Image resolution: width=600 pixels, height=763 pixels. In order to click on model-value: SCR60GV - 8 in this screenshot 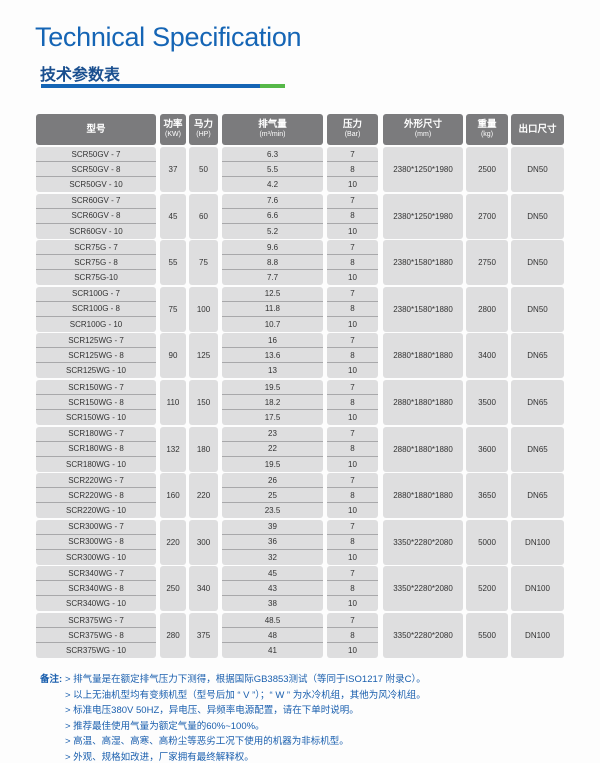, I will do `click(96, 216)`.